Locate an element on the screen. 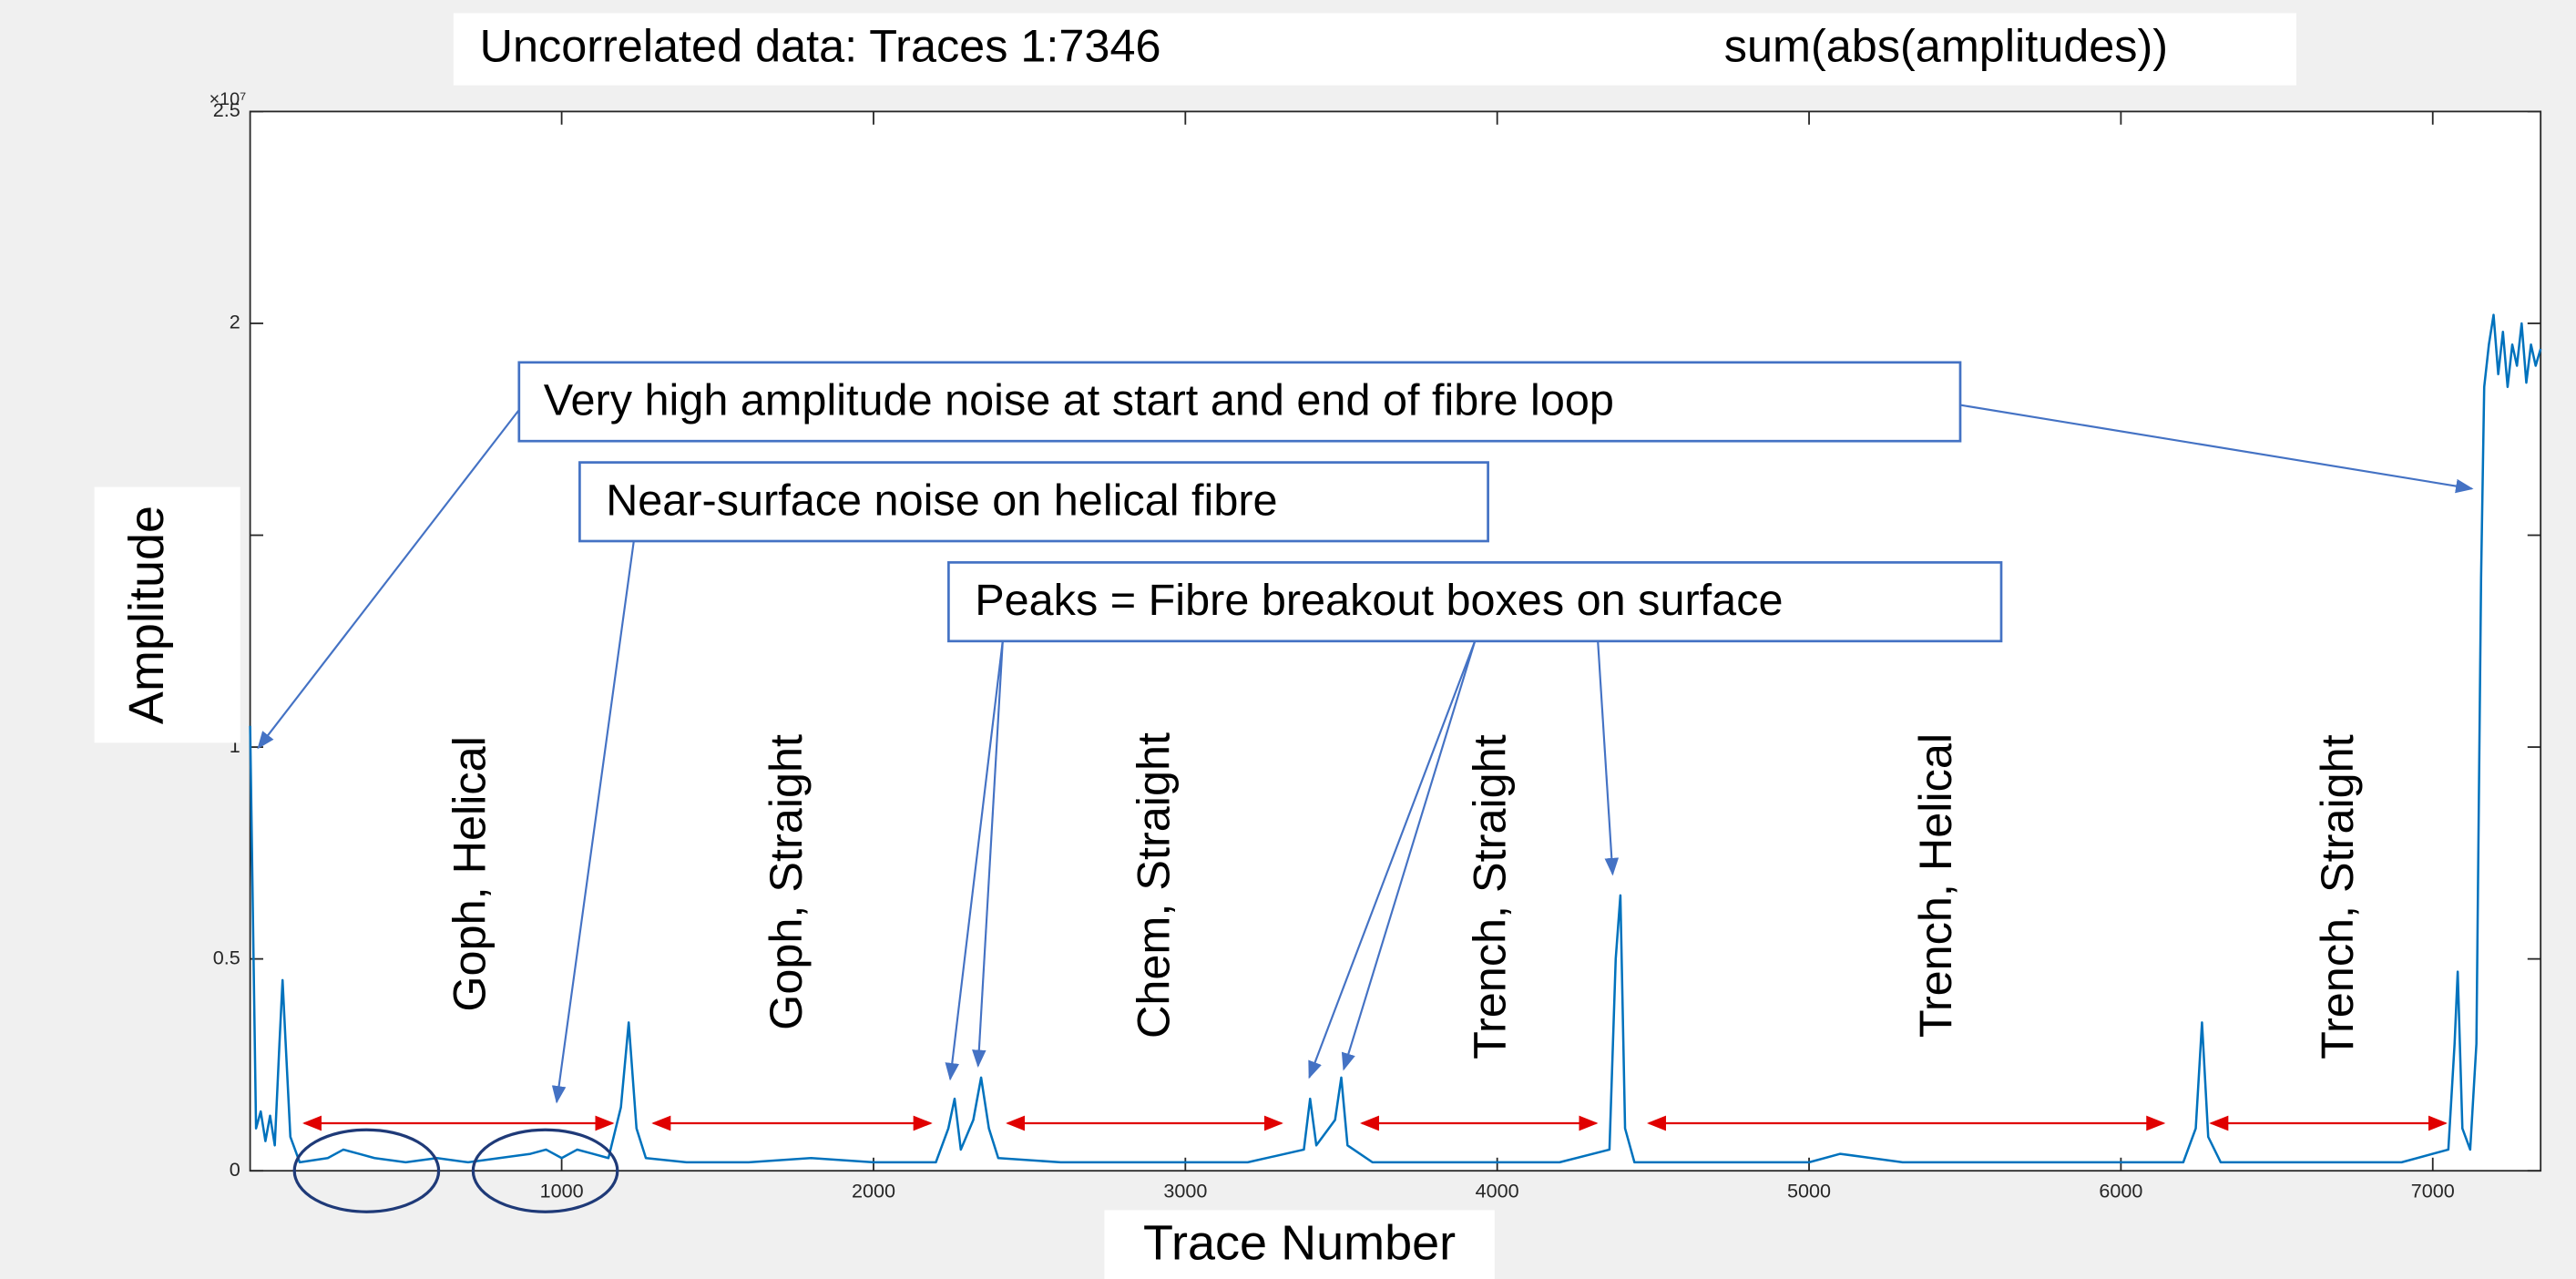 This screenshot has width=2576, height=1279. y-exponent: ×10⁷ is located at coordinates (228, 99).